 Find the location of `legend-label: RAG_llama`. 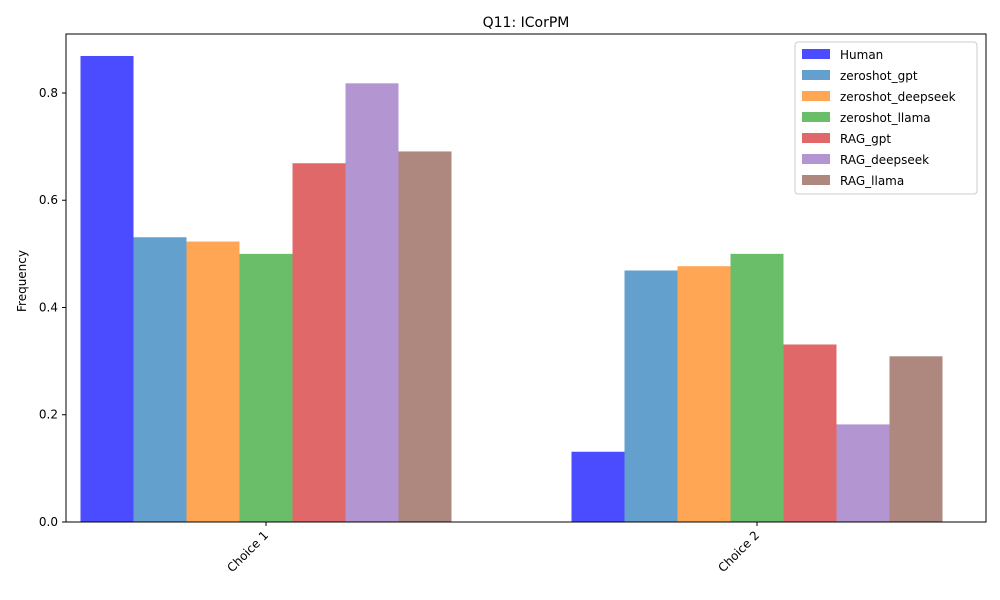

legend-label: RAG_llama is located at coordinates (872, 181).